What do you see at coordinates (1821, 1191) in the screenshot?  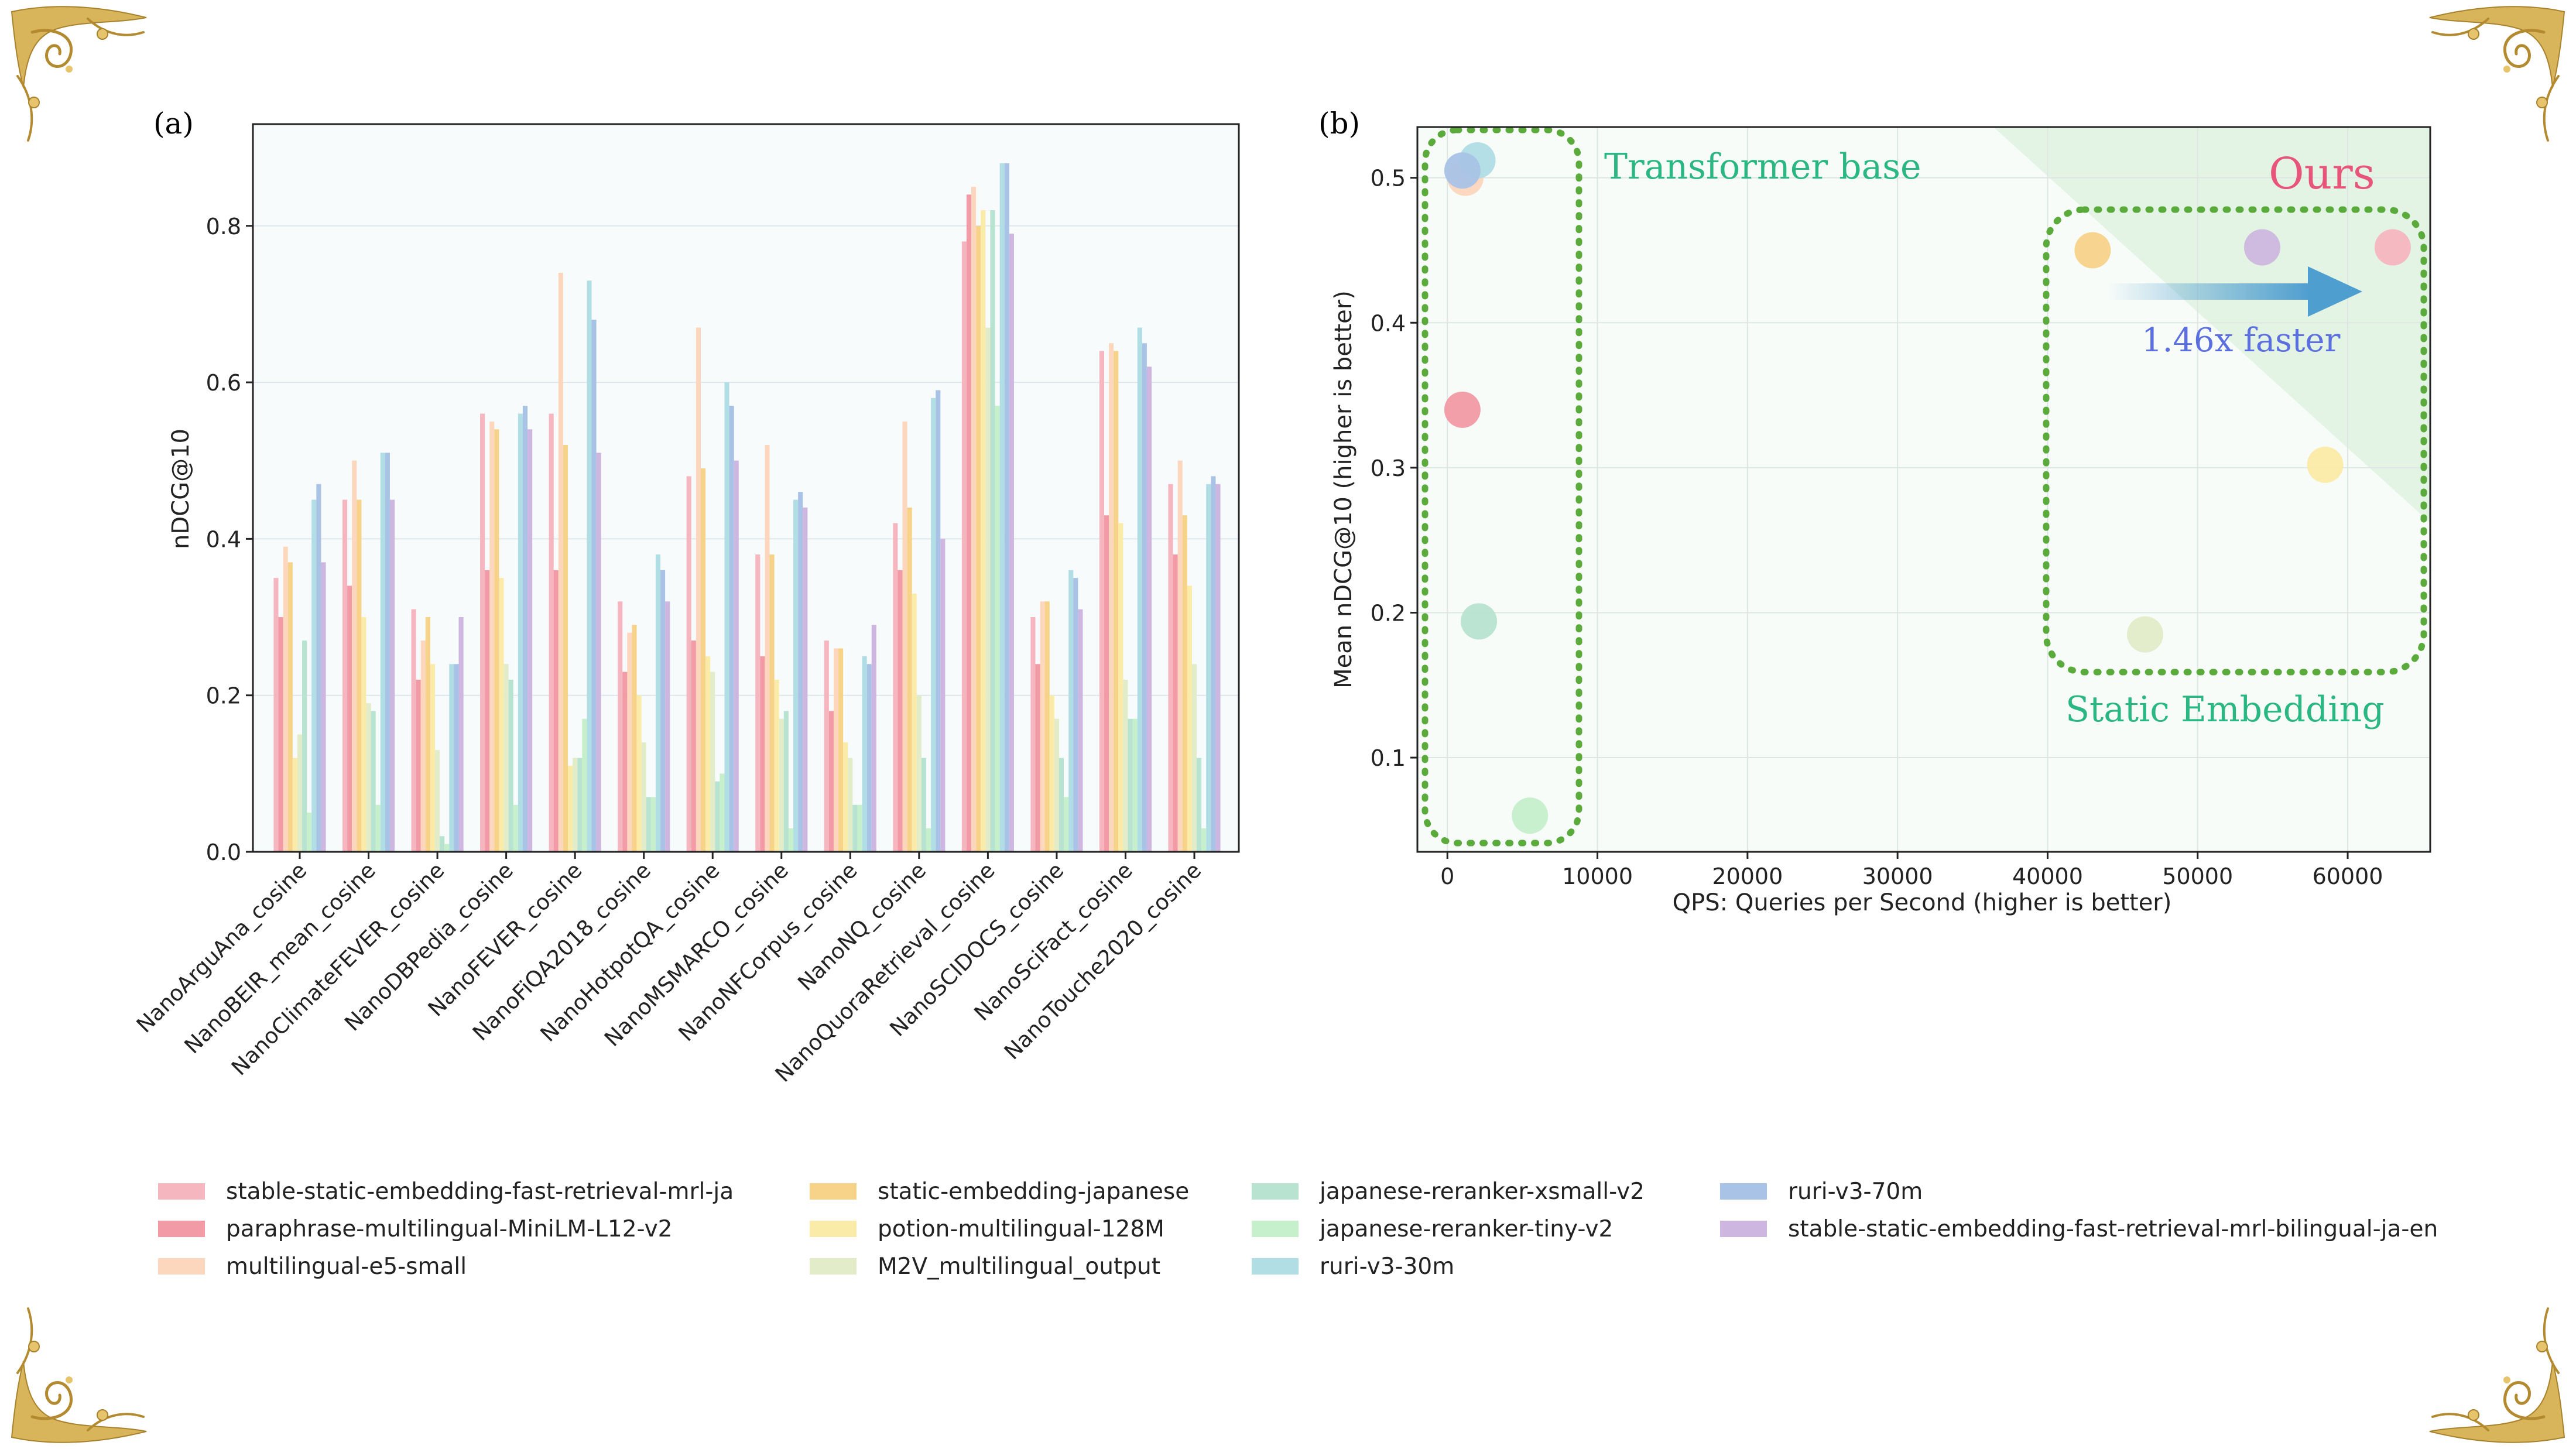 I see `legend-item: ruri-v3-70m` at bounding box center [1821, 1191].